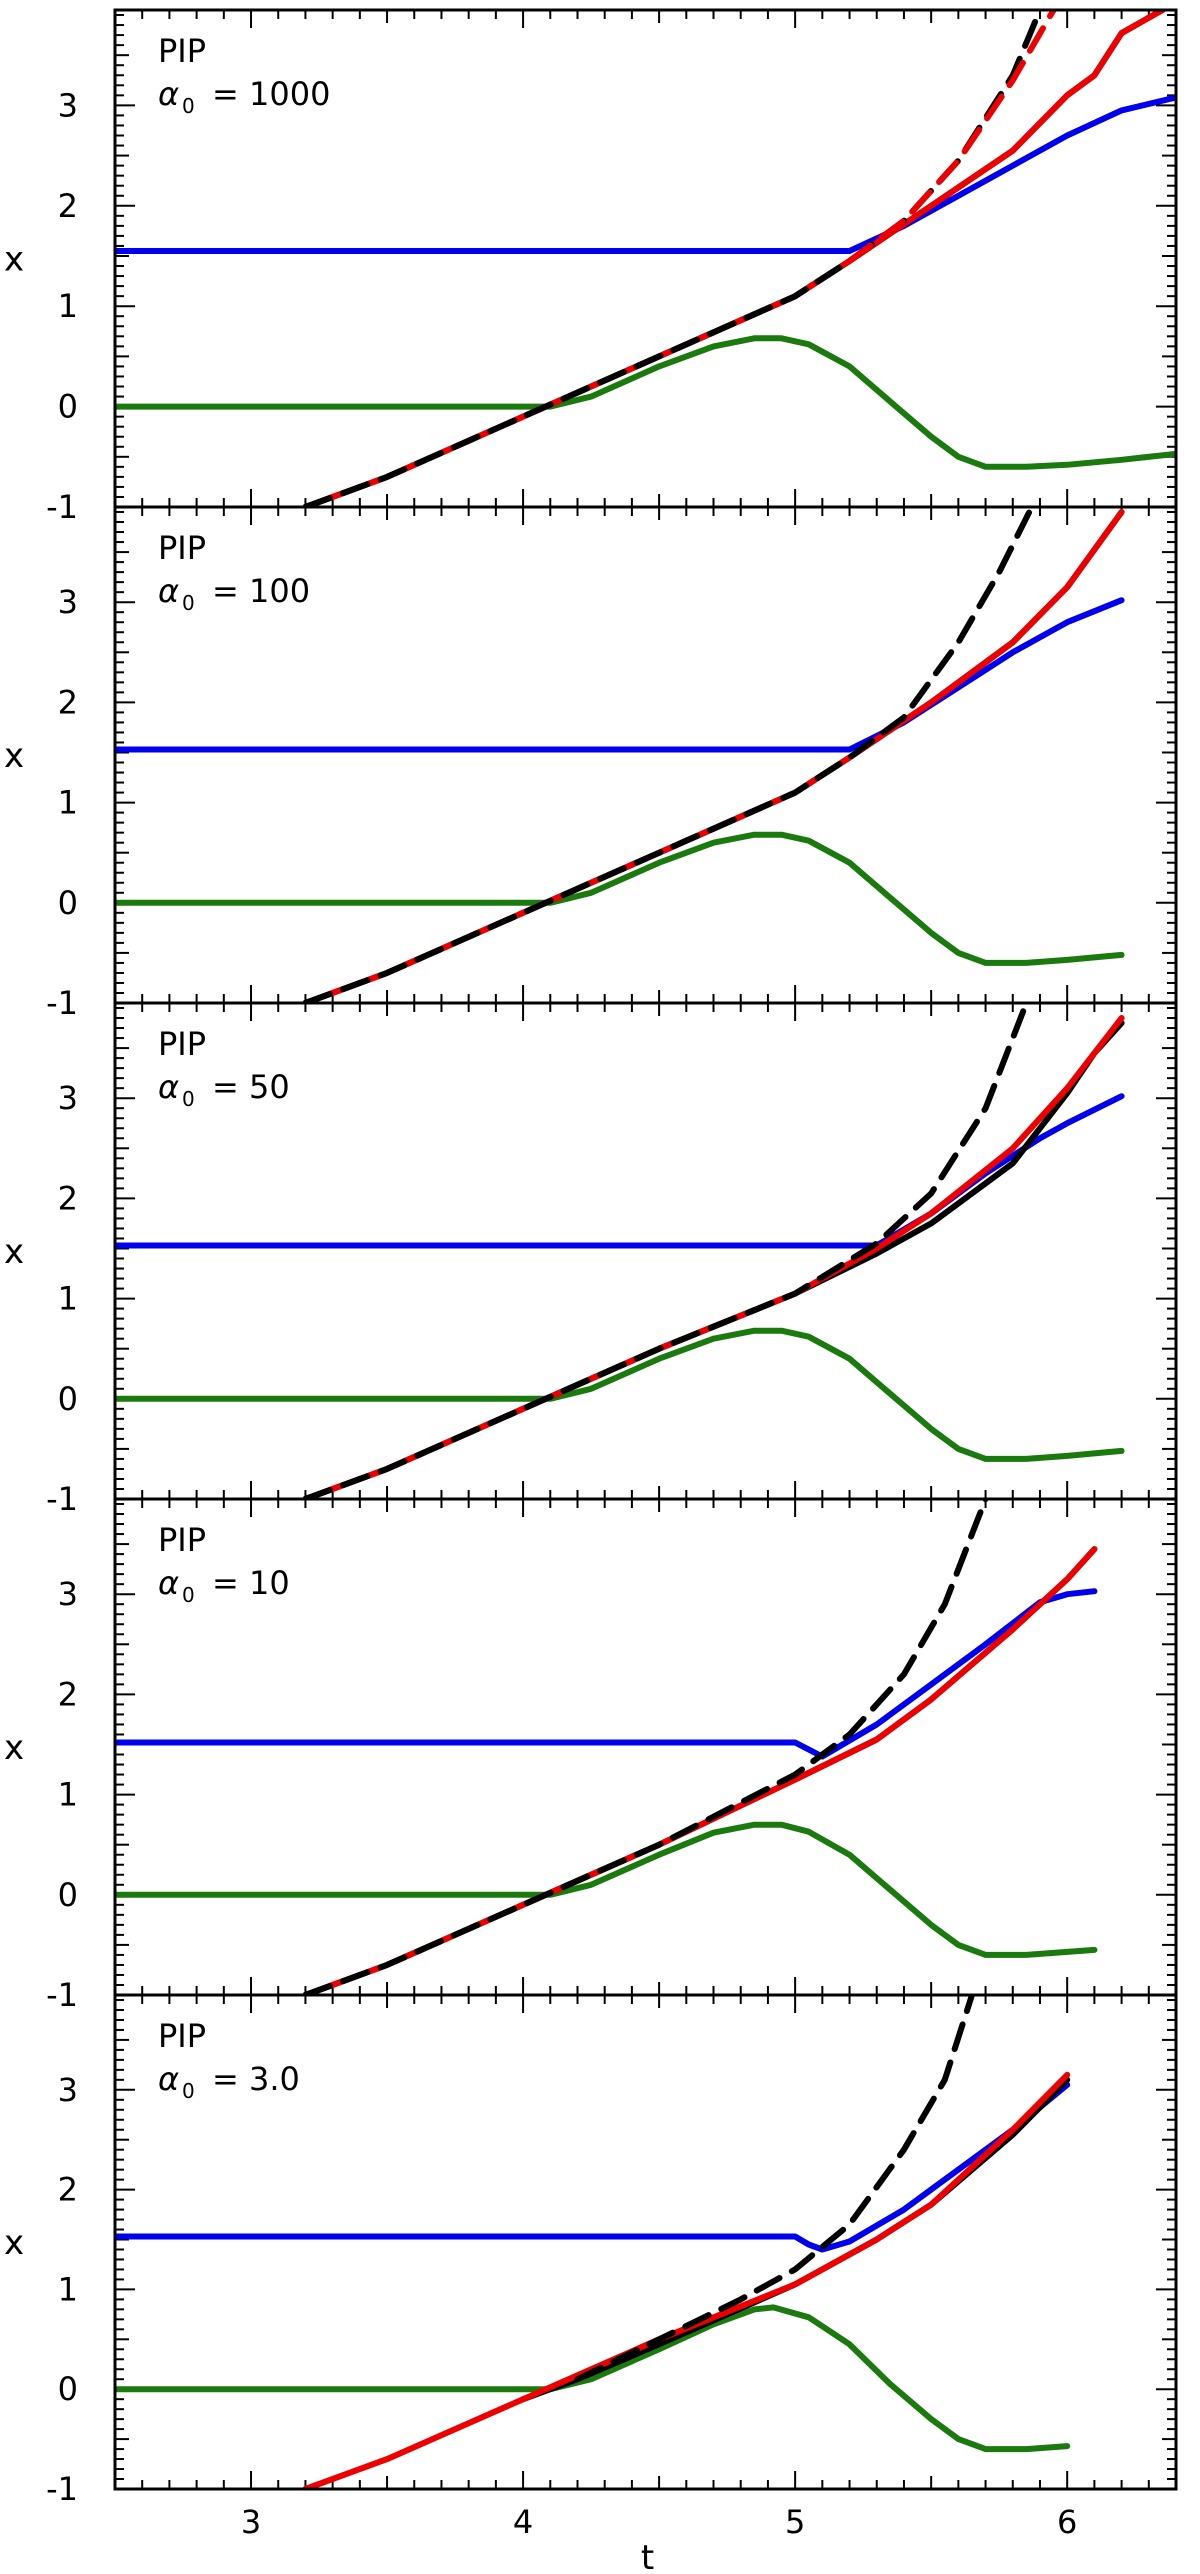 Image resolution: width=1200 pixels, height=2574 pixels. I want to click on x-tick-label: 3, so click(251, 2522).